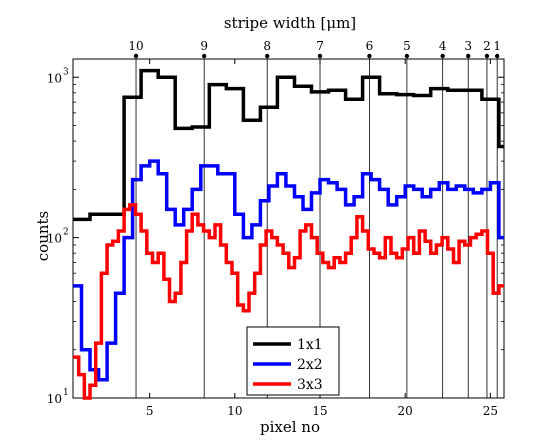 The height and width of the screenshot is (444, 560). Describe the element at coordinates (43, 236) in the screenshot. I see `y-axis-label: counts` at that location.